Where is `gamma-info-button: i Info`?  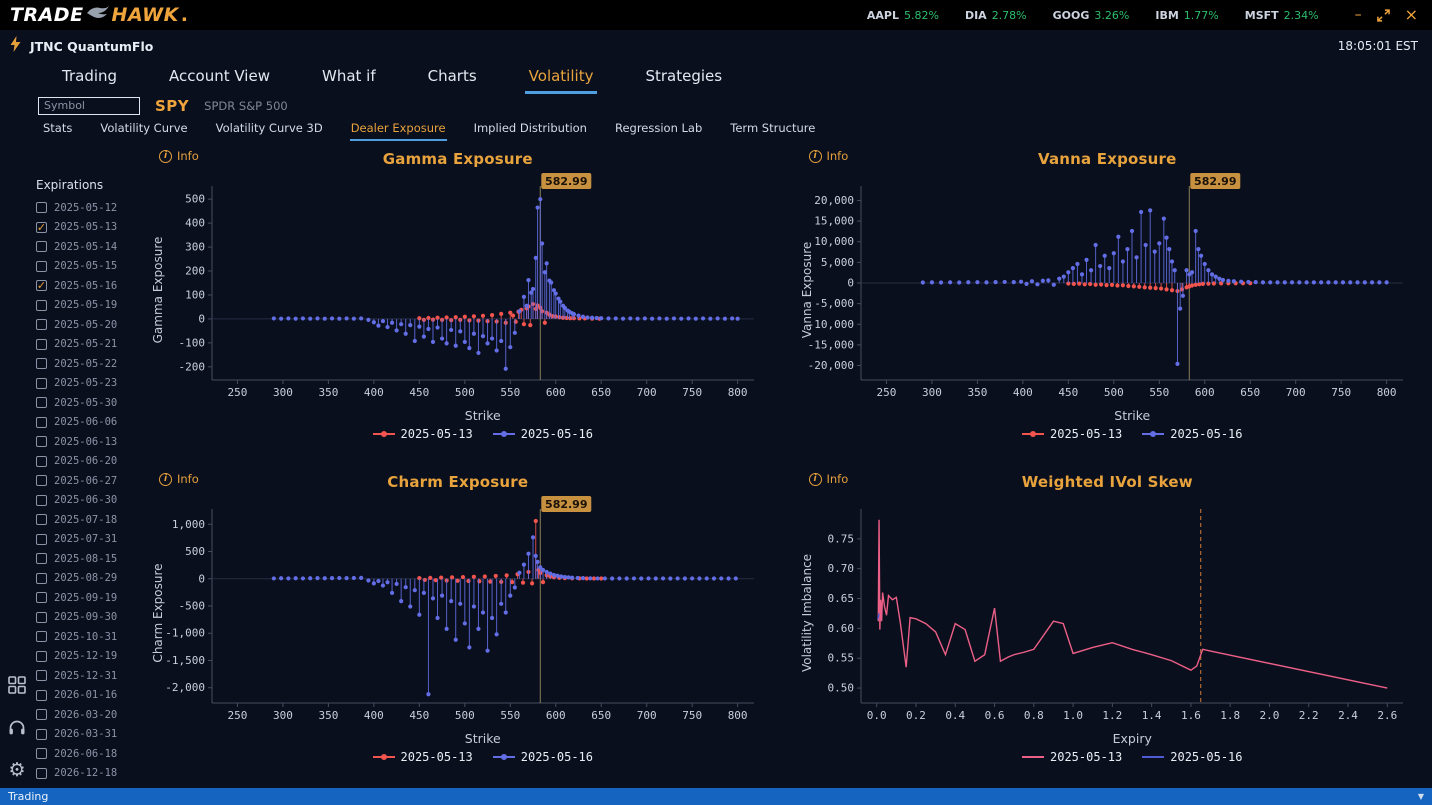 gamma-info-button: i Info is located at coordinates (179, 156).